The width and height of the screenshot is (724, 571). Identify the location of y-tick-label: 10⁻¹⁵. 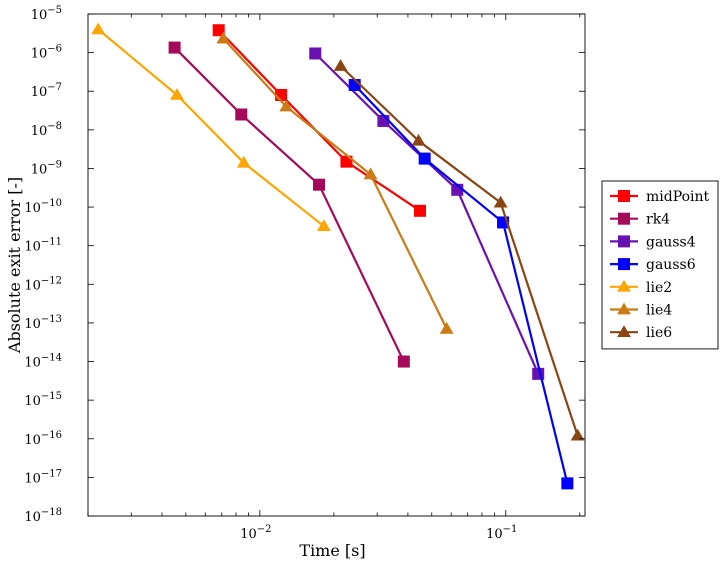
(43, 400).